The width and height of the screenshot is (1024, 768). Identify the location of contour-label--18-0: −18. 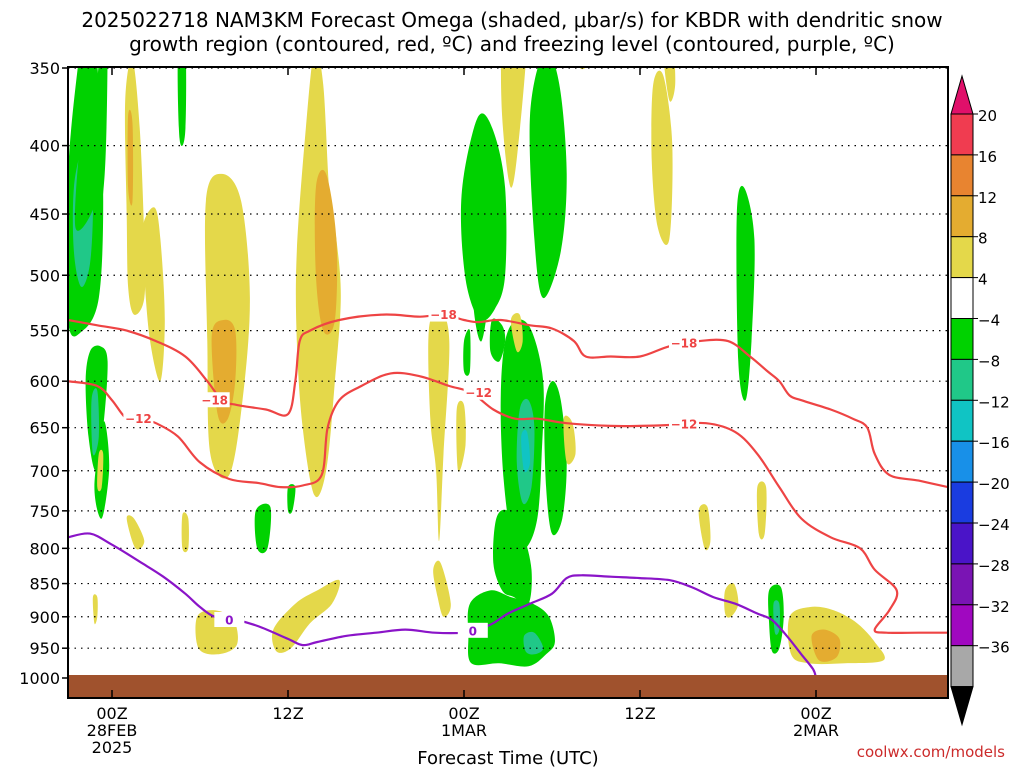
(214, 401).